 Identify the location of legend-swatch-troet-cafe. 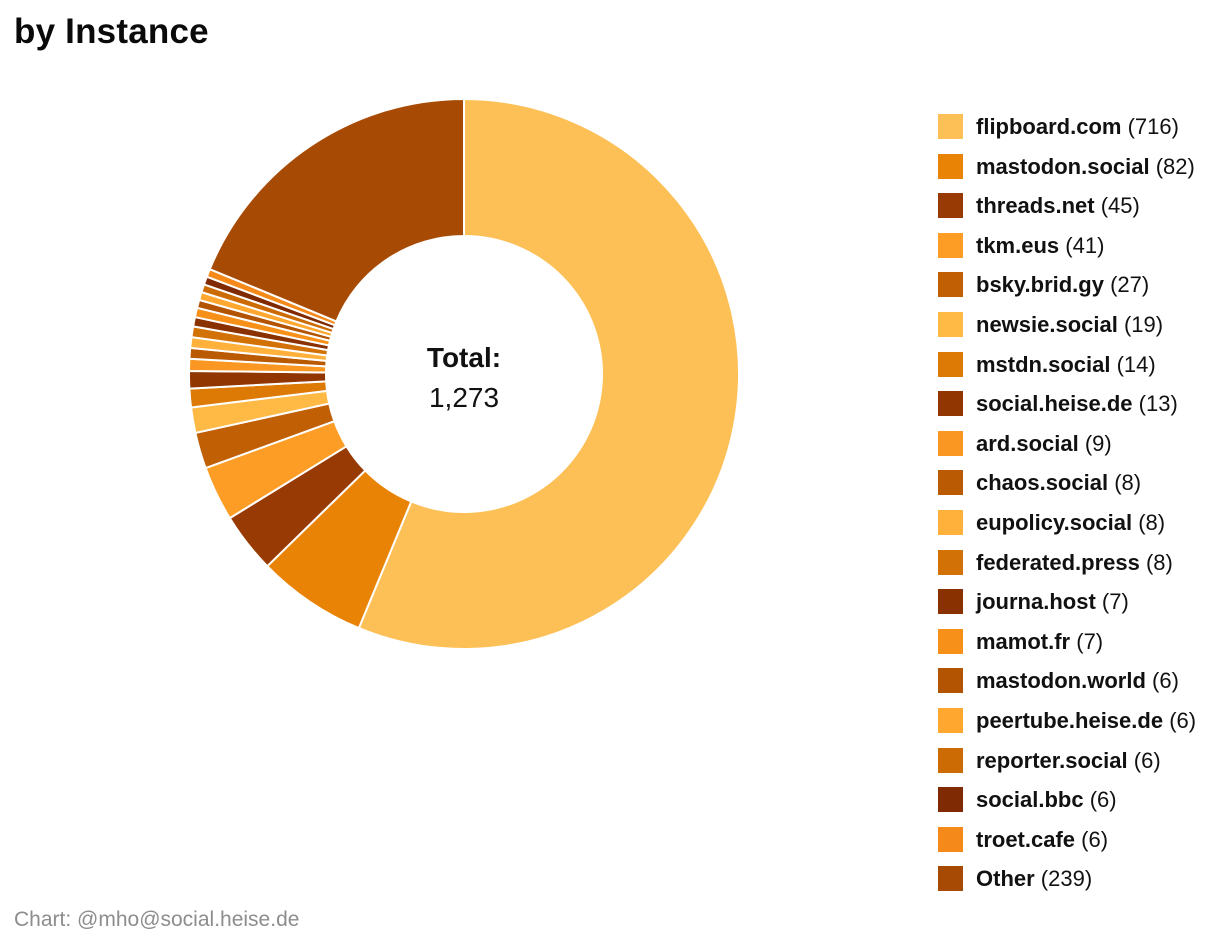
(950, 839).